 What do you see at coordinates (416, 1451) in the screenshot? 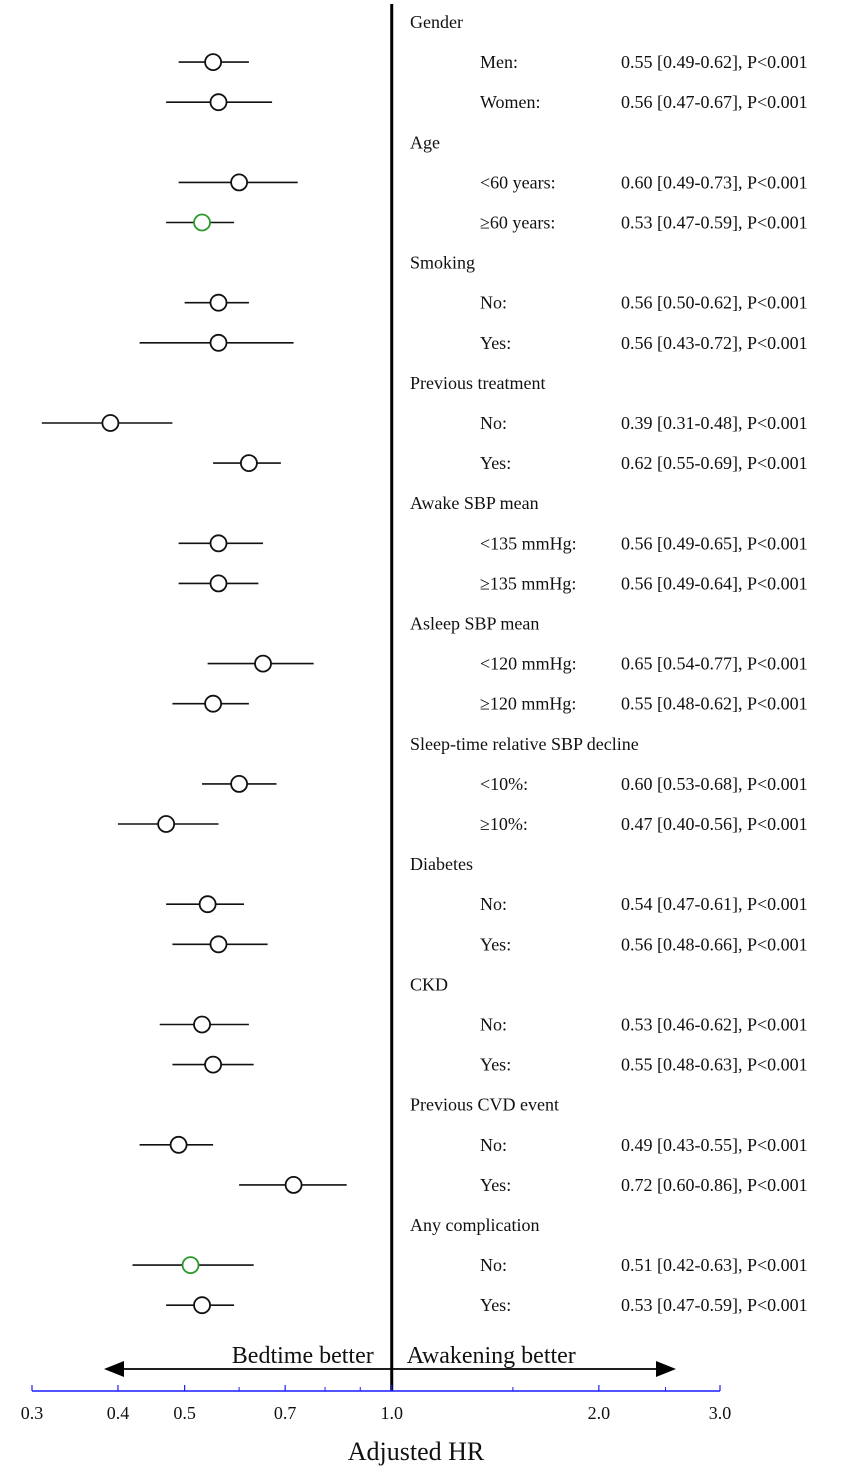
I see `x-axis-label: Adjusted HR` at bounding box center [416, 1451].